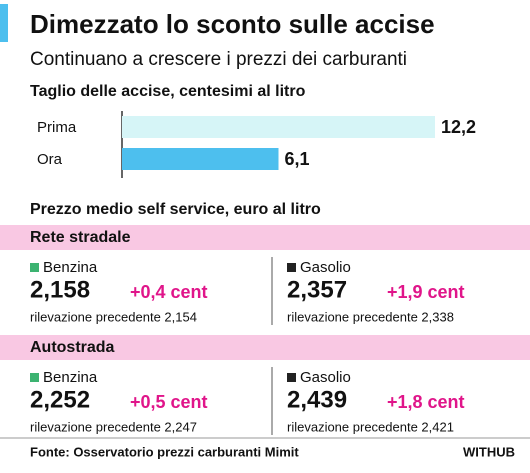 The image size is (530, 473). I want to click on value-label: 12,2, so click(458, 127).